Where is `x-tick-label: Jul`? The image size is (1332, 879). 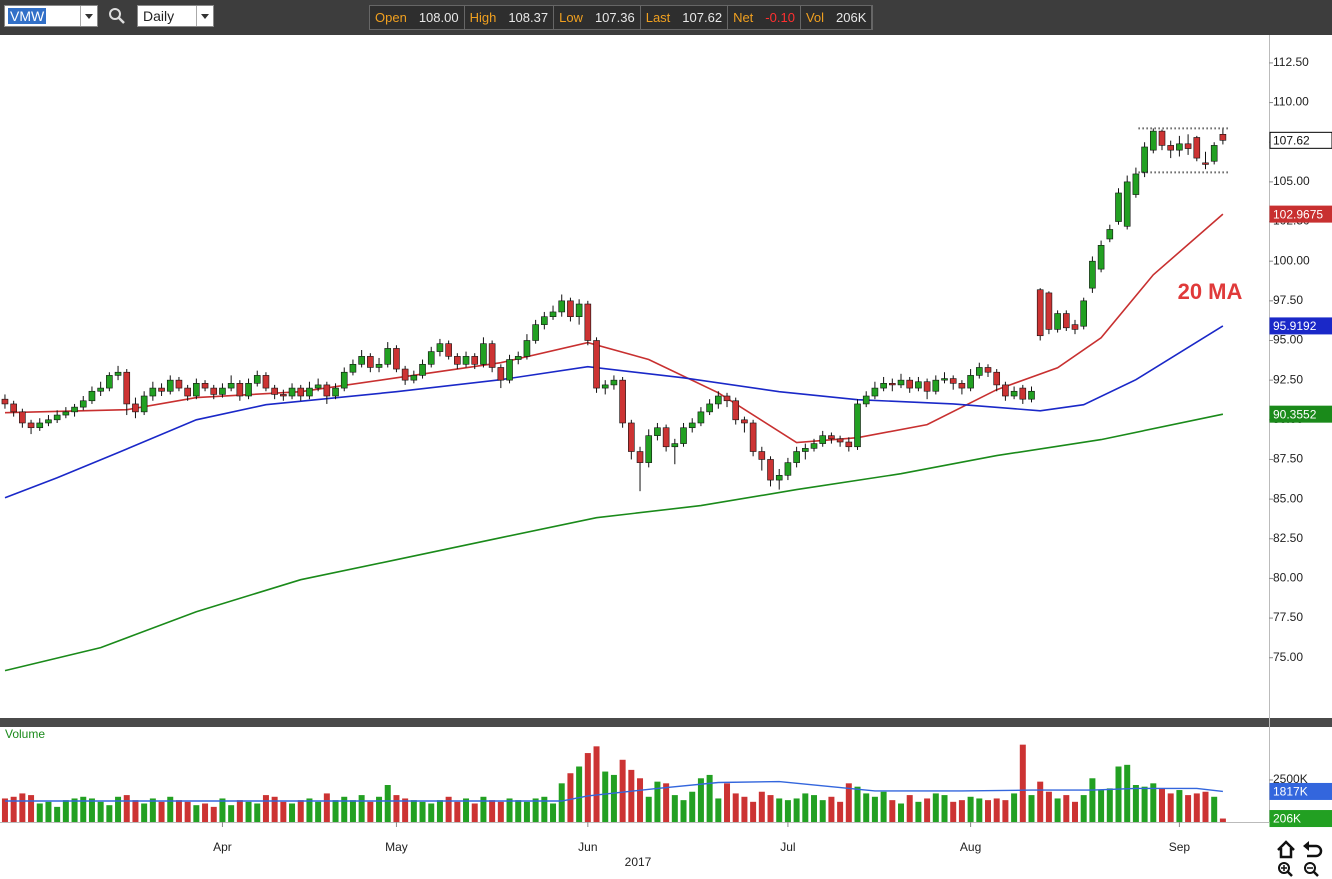
x-tick-label: Jul is located at coordinates (787, 847).